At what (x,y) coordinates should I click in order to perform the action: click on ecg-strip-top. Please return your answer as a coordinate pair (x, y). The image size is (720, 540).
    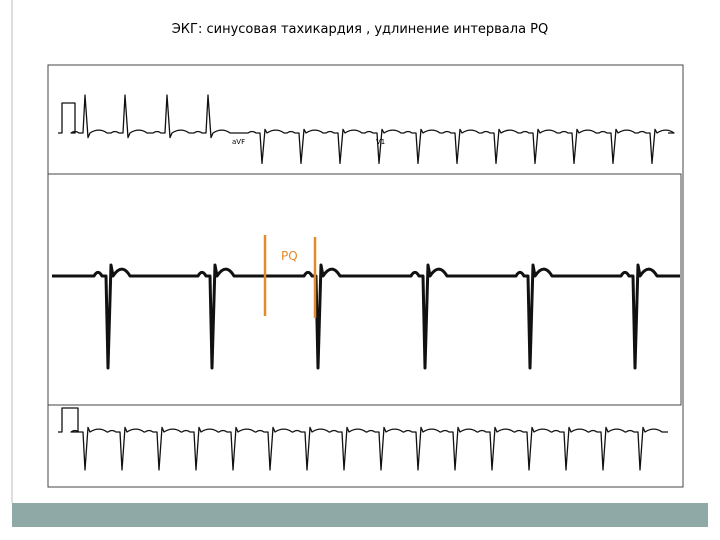
    Looking at the image, I should click on (366, 129).